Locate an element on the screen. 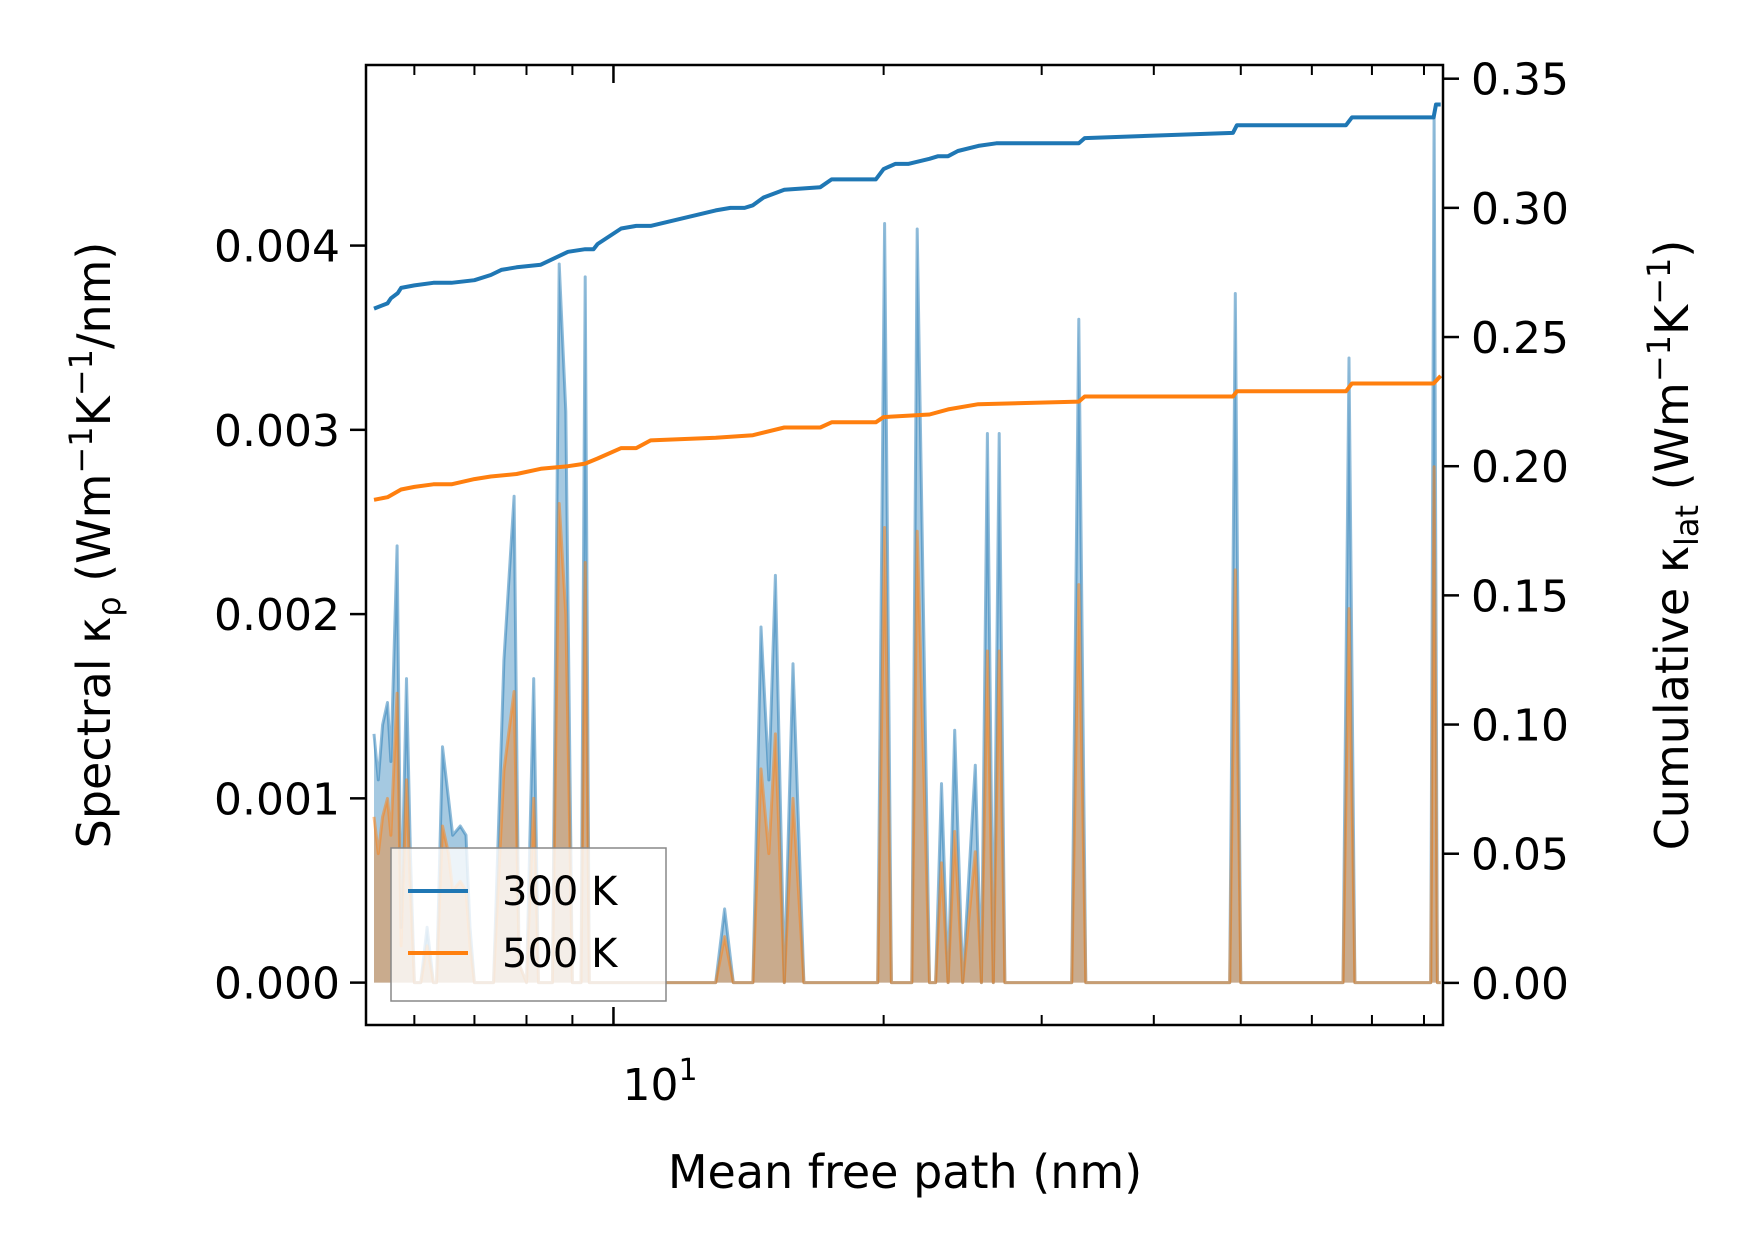 This screenshot has width=1753, height=1258. left-y-tick-label: 0.003 is located at coordinates (277, 431).